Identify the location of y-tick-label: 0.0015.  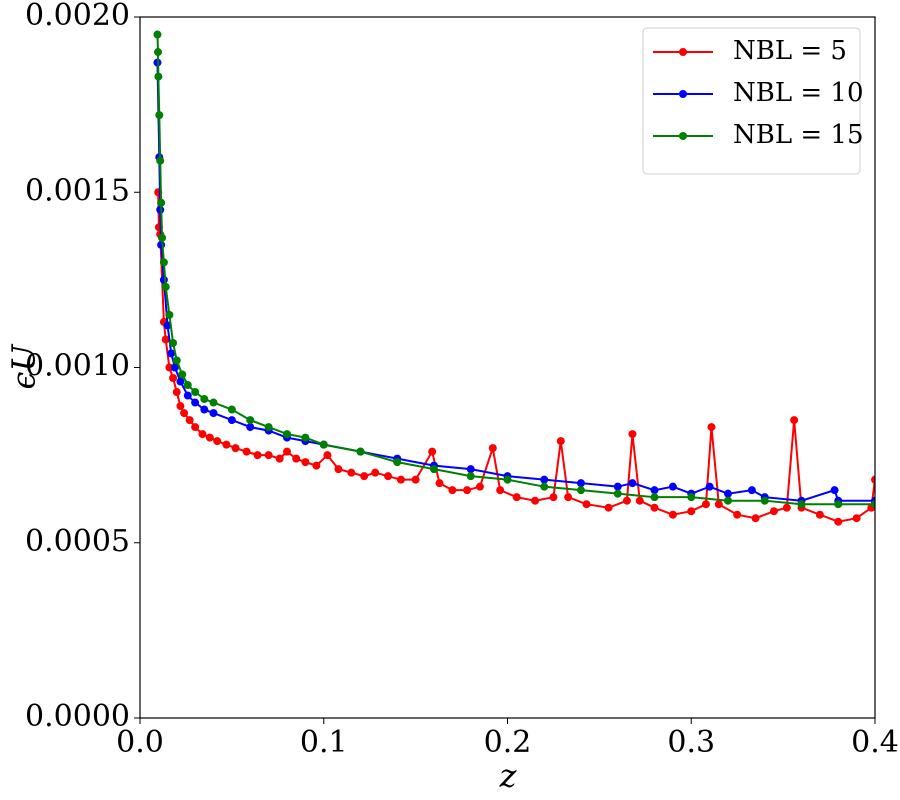
(77, 190).